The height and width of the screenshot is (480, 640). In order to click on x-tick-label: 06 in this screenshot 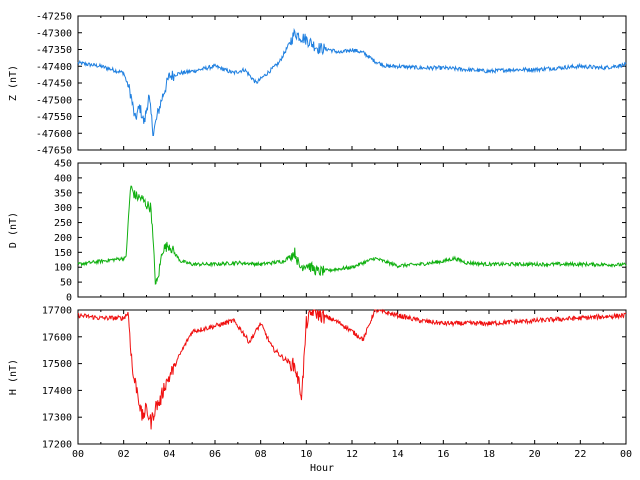, I will do `click(215, 454)`.